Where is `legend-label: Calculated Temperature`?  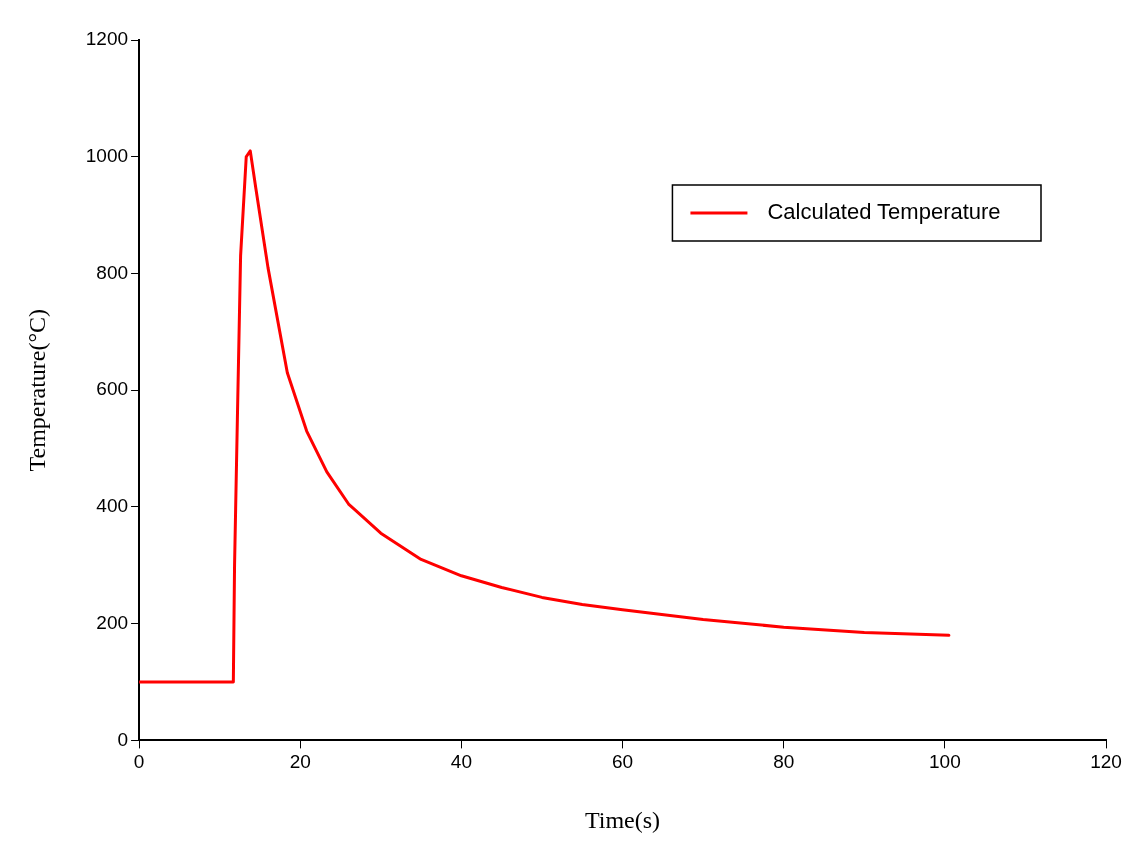 legend-label: Calculated Temperature is located at coordinates (884, 212).